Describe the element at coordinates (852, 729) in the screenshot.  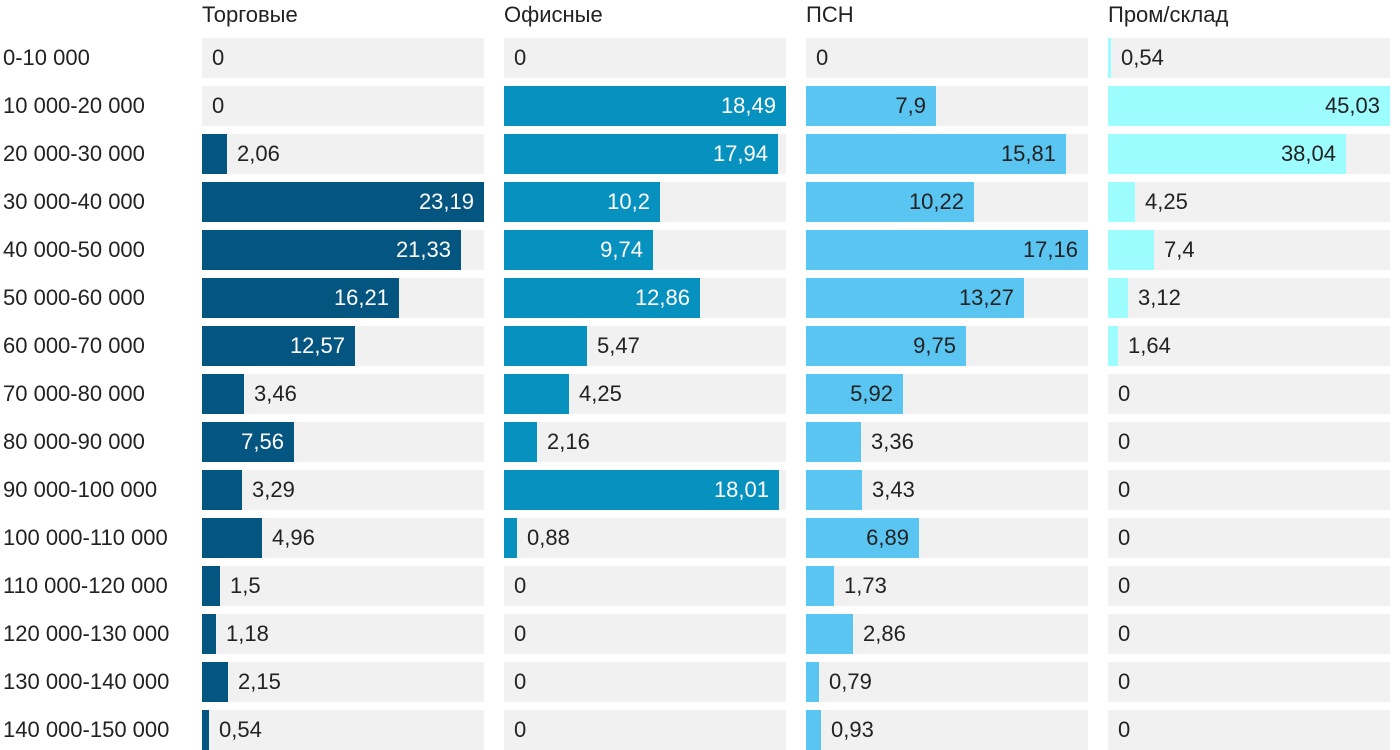
I see `data-label: 0,93` at that location.